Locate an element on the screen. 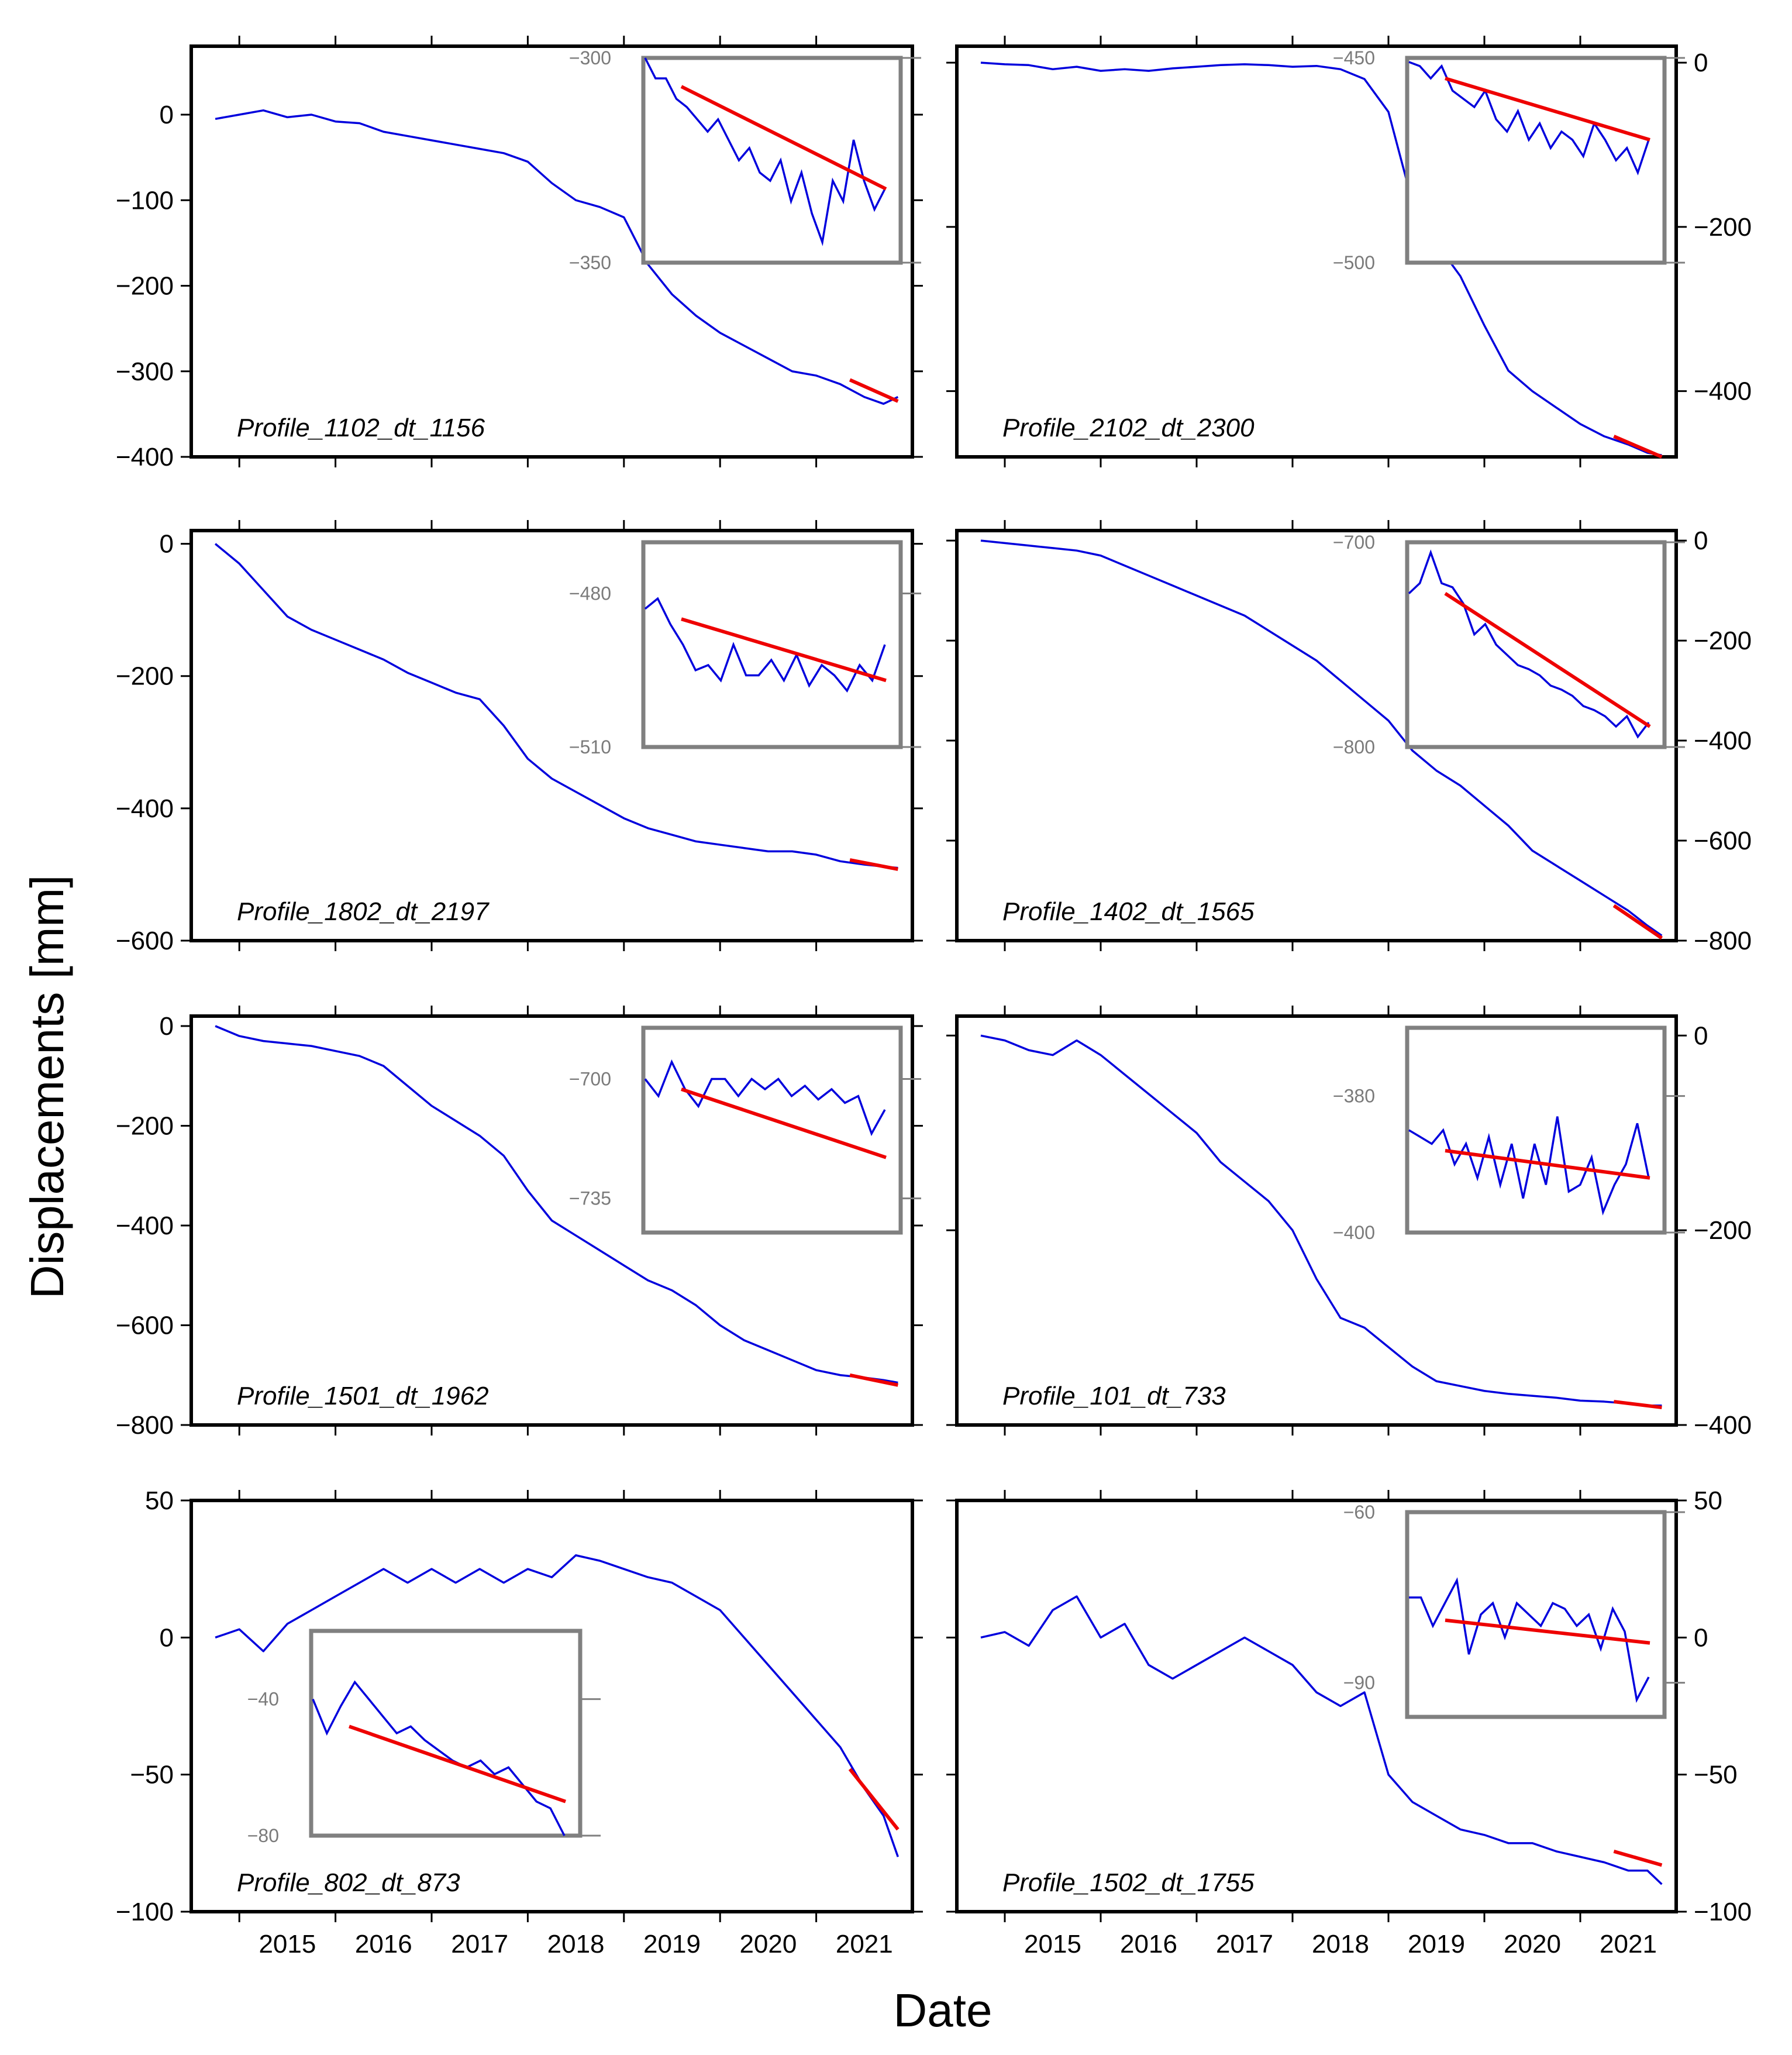  inset: −450 −500 is located at coordinates (1509, 160).